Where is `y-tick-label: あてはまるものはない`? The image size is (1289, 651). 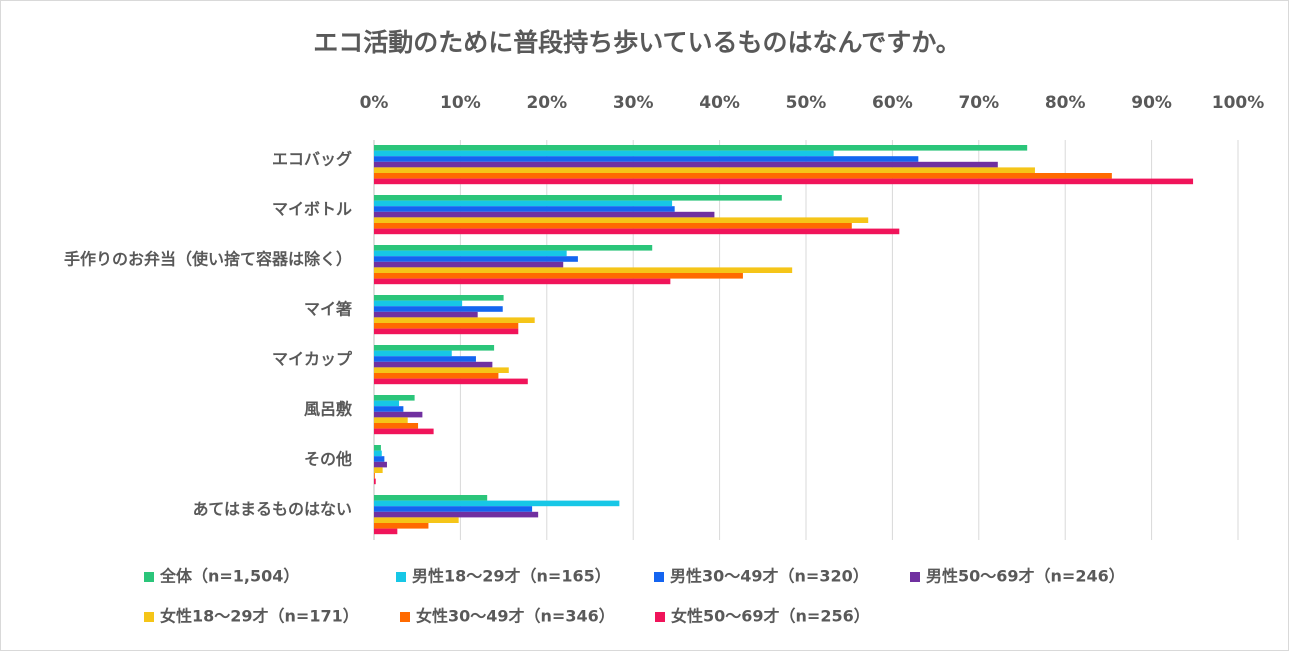 y-tick-label: あてはまるものはない is located at coordinates (272, 509).